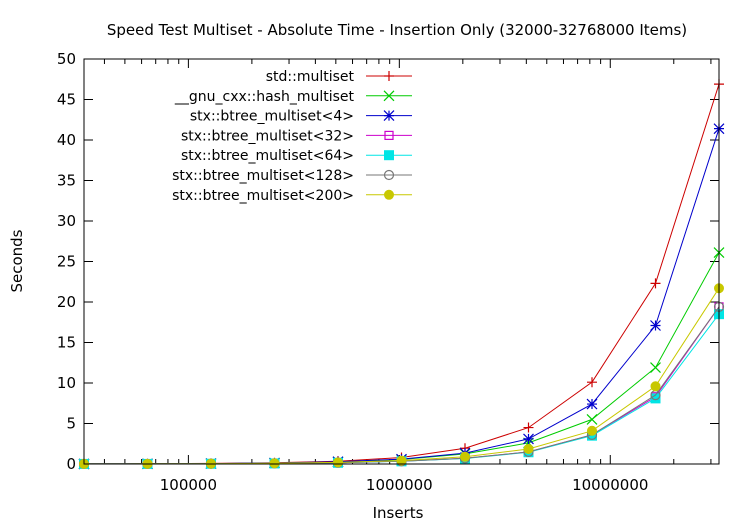 The height and width of the screenshot is (525, 750). I want to click on legend-item: stx::btree_multiset<32>, so click(296, 136).